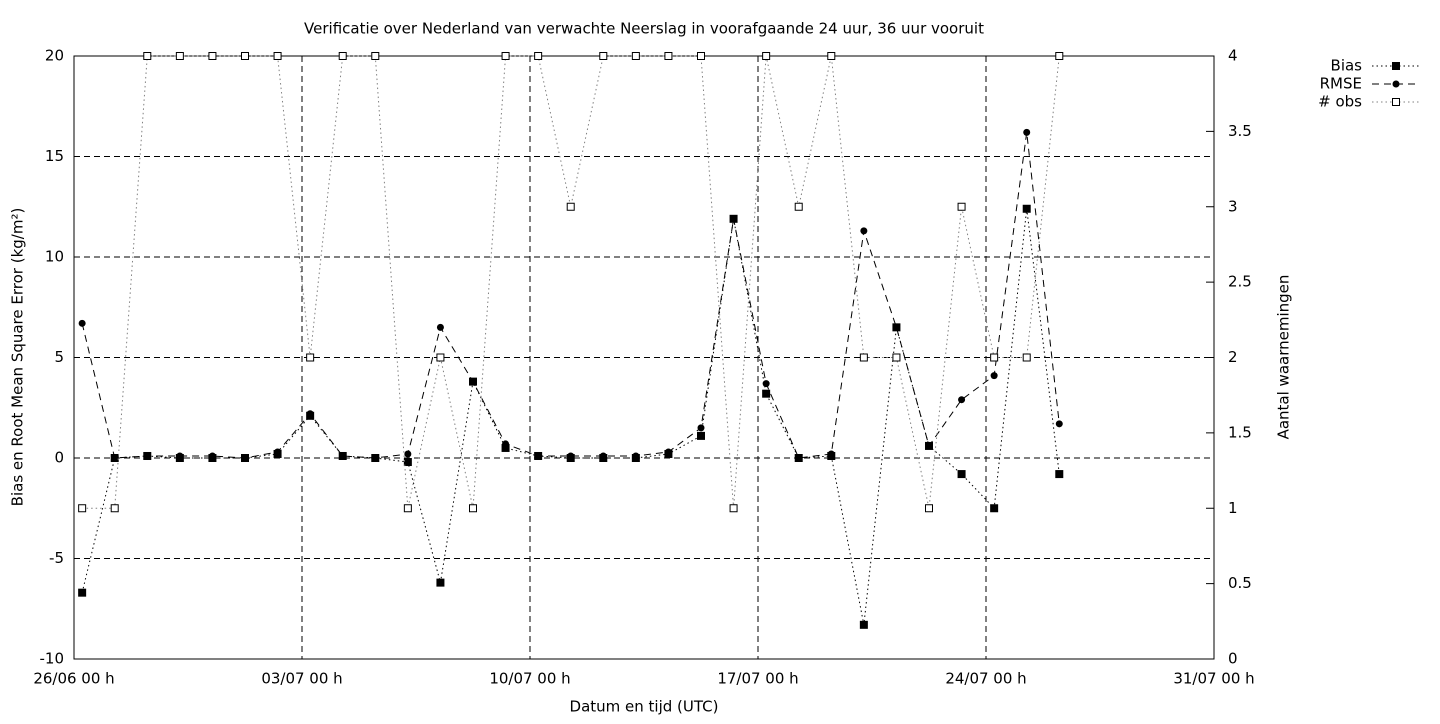 This screenshot has width=1440, height=724. Describe the element at coordinates (1233, 206) in the screenshot. I see `y2-tick-label: 3` at that location.